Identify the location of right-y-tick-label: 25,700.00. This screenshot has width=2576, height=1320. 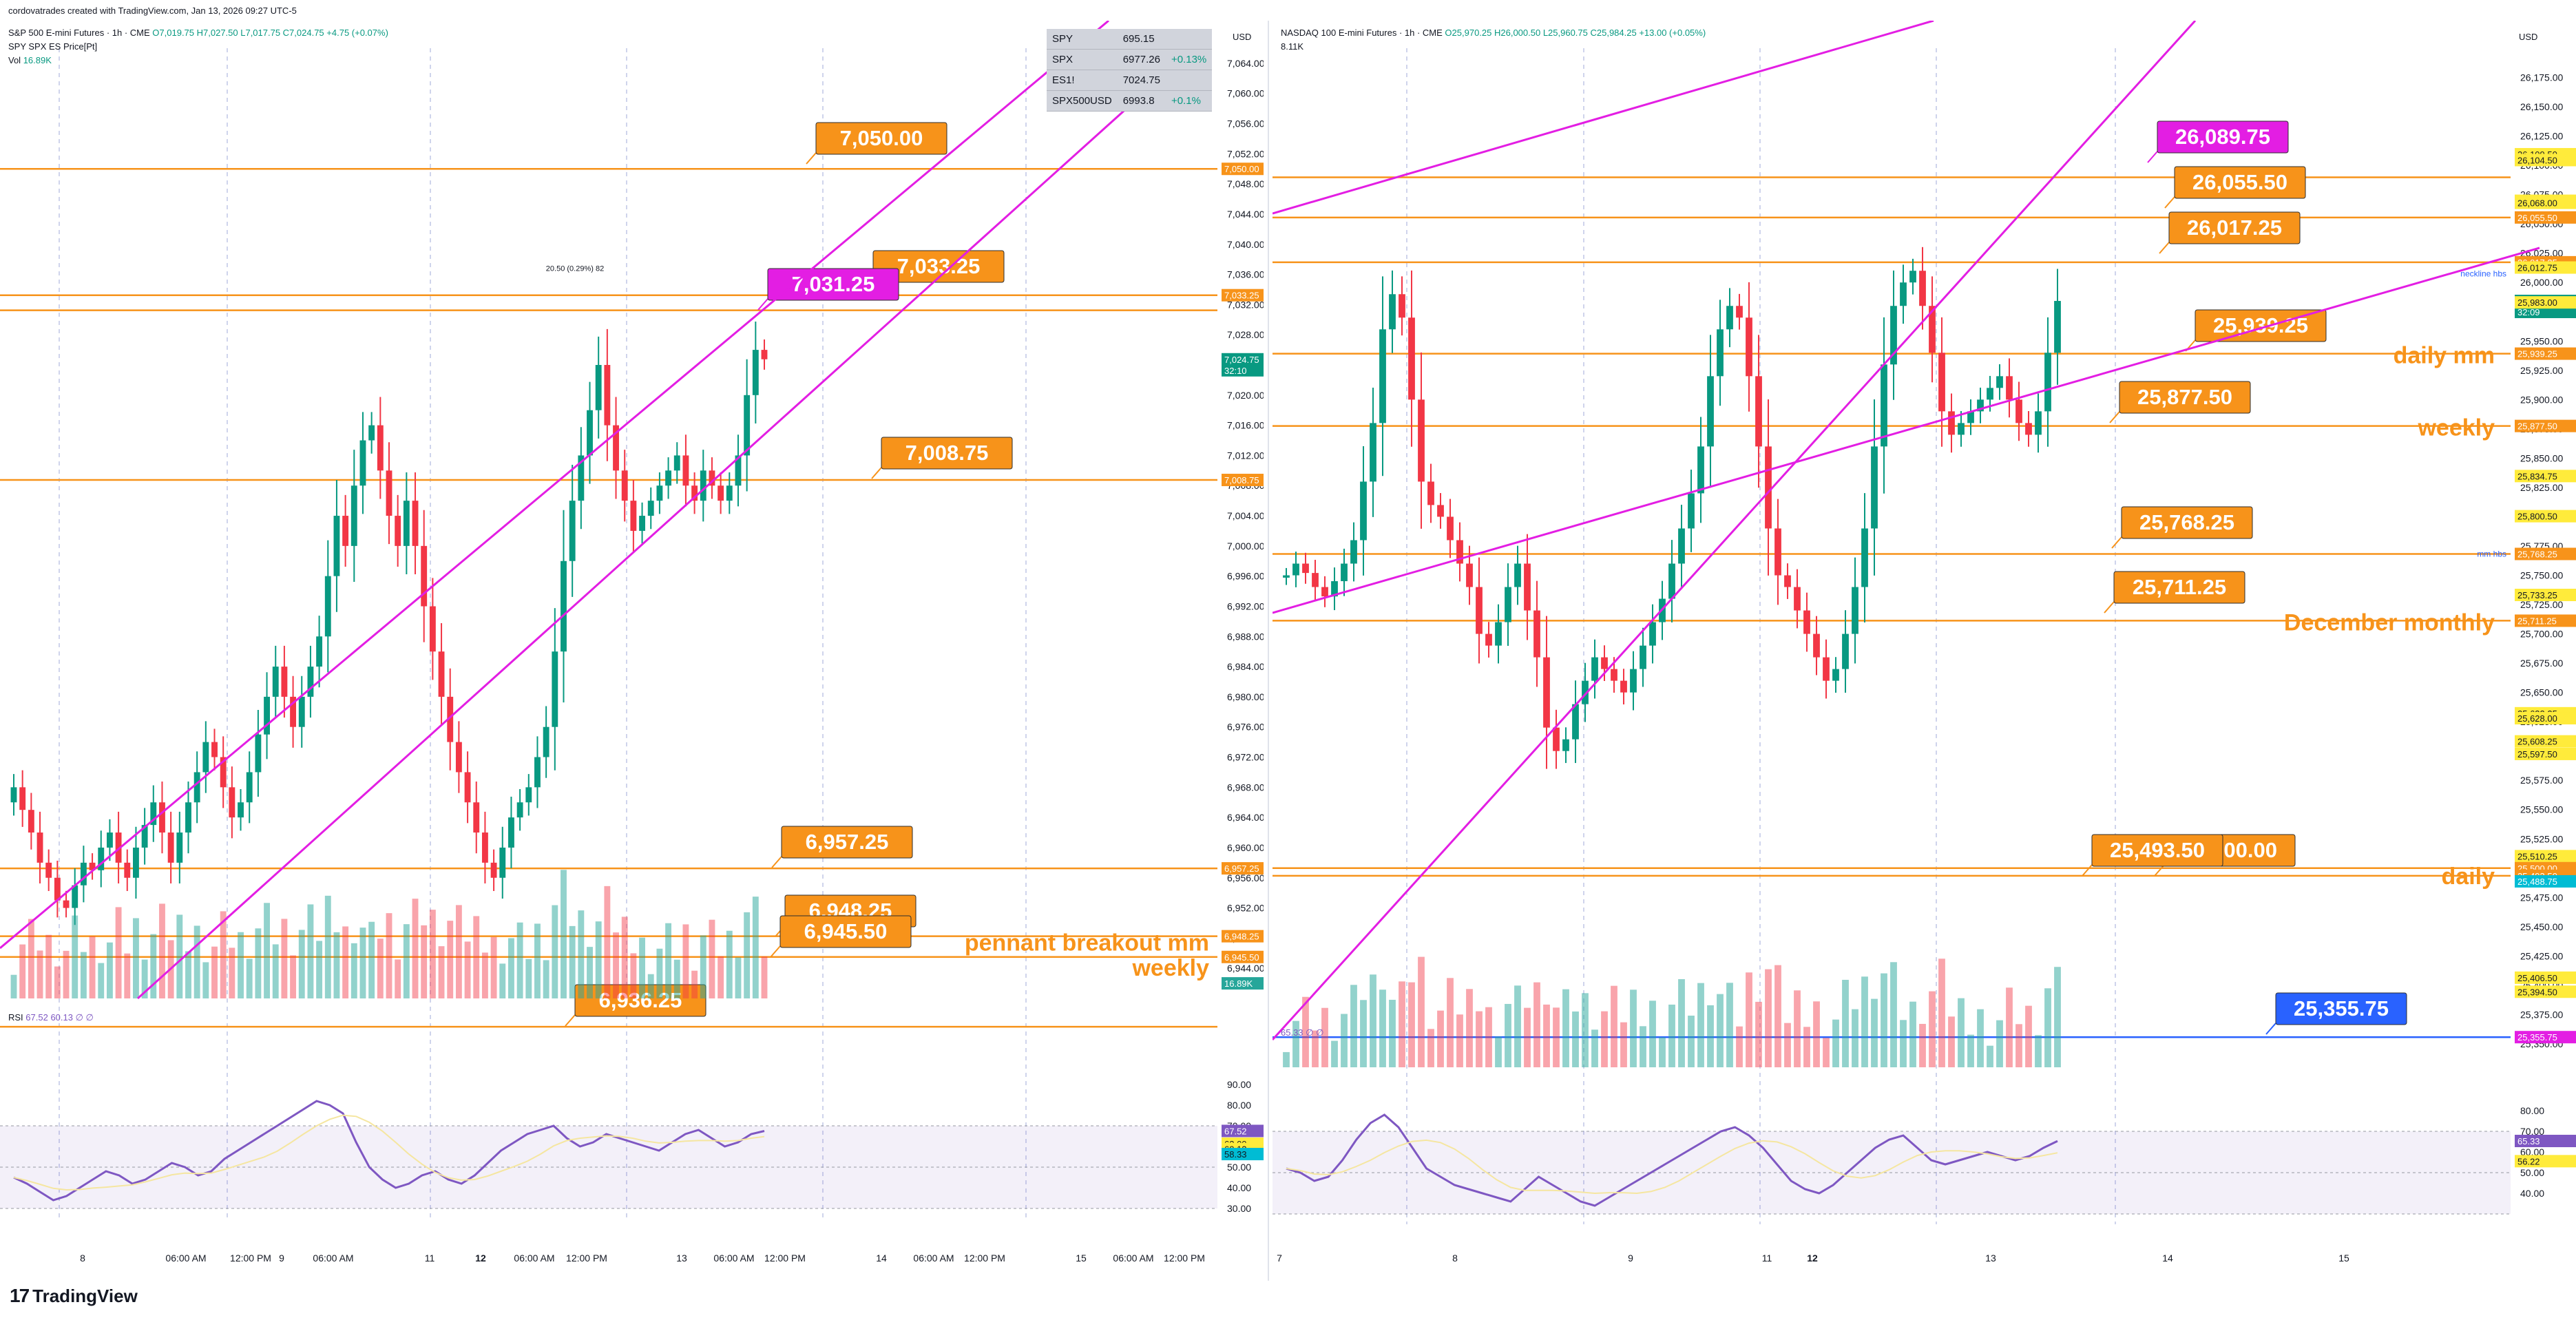
(2541, 634).